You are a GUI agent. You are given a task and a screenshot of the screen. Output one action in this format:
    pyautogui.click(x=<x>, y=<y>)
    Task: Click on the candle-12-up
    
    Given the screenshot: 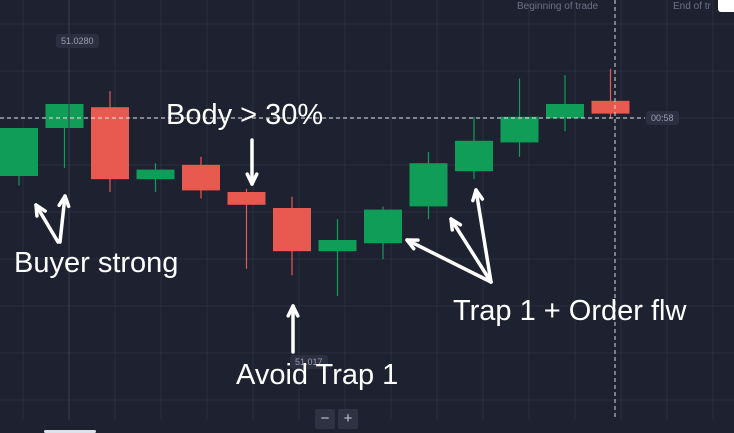 What is the action you would take?
    pyautogui.click(x=520, y=130)
    